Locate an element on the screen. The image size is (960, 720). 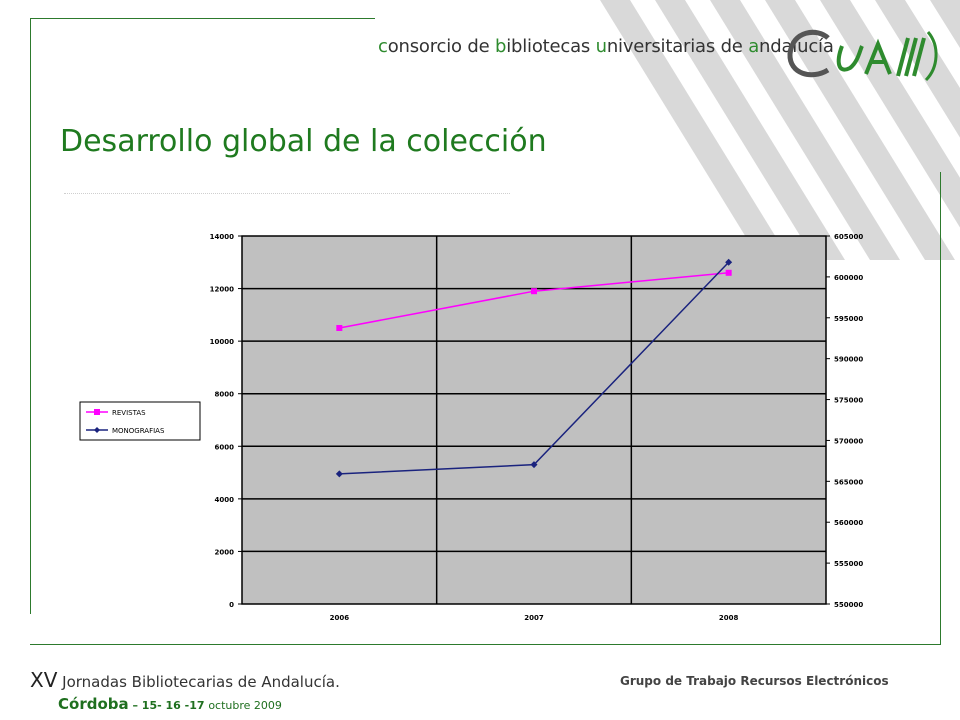
legend-label: REVISTAS is located at coordinates (129, 413).